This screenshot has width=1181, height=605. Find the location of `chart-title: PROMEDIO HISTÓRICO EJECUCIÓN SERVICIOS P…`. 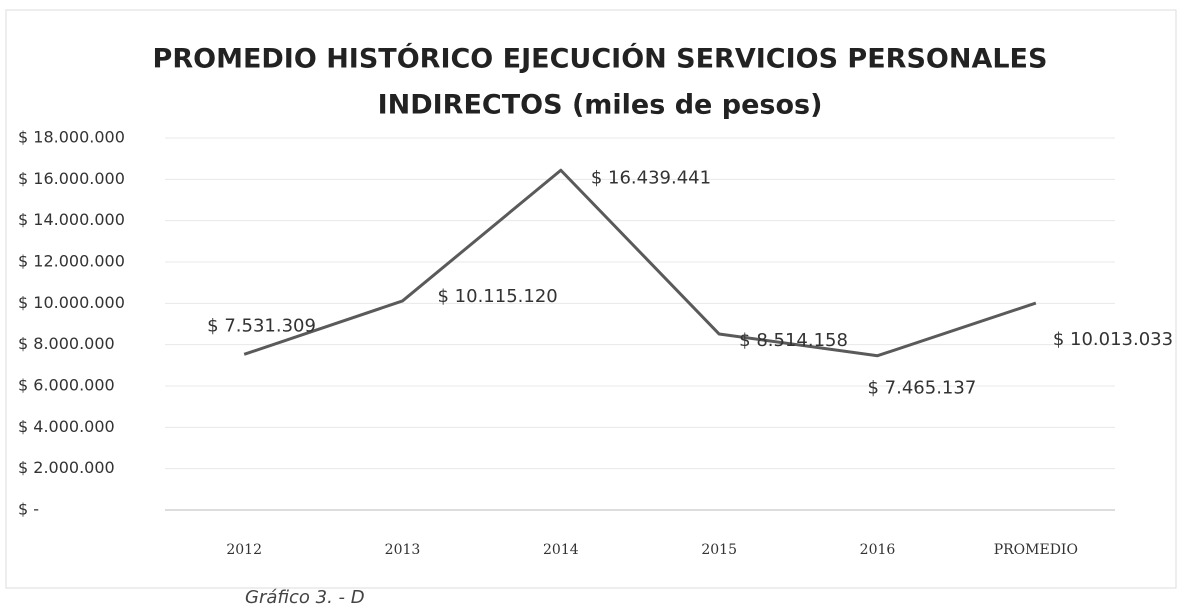

chart-title: PROMEDIO HISTÓRICO EJECUCIÓN SERVICIOS P… is located at coordinates (600, 59).